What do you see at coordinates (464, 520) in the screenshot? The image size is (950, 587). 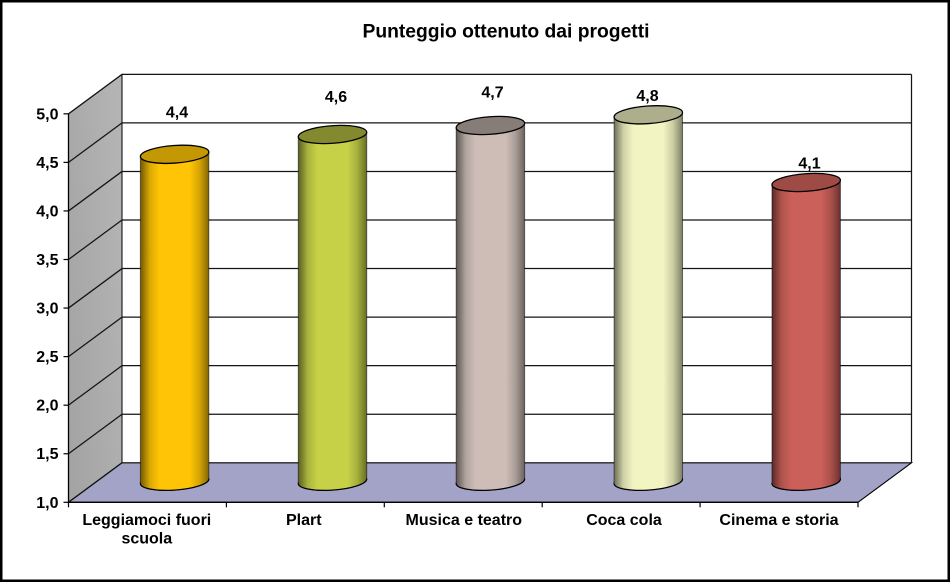 I see `svg-text: Musica e teatro` at bounding box center [464, 520].